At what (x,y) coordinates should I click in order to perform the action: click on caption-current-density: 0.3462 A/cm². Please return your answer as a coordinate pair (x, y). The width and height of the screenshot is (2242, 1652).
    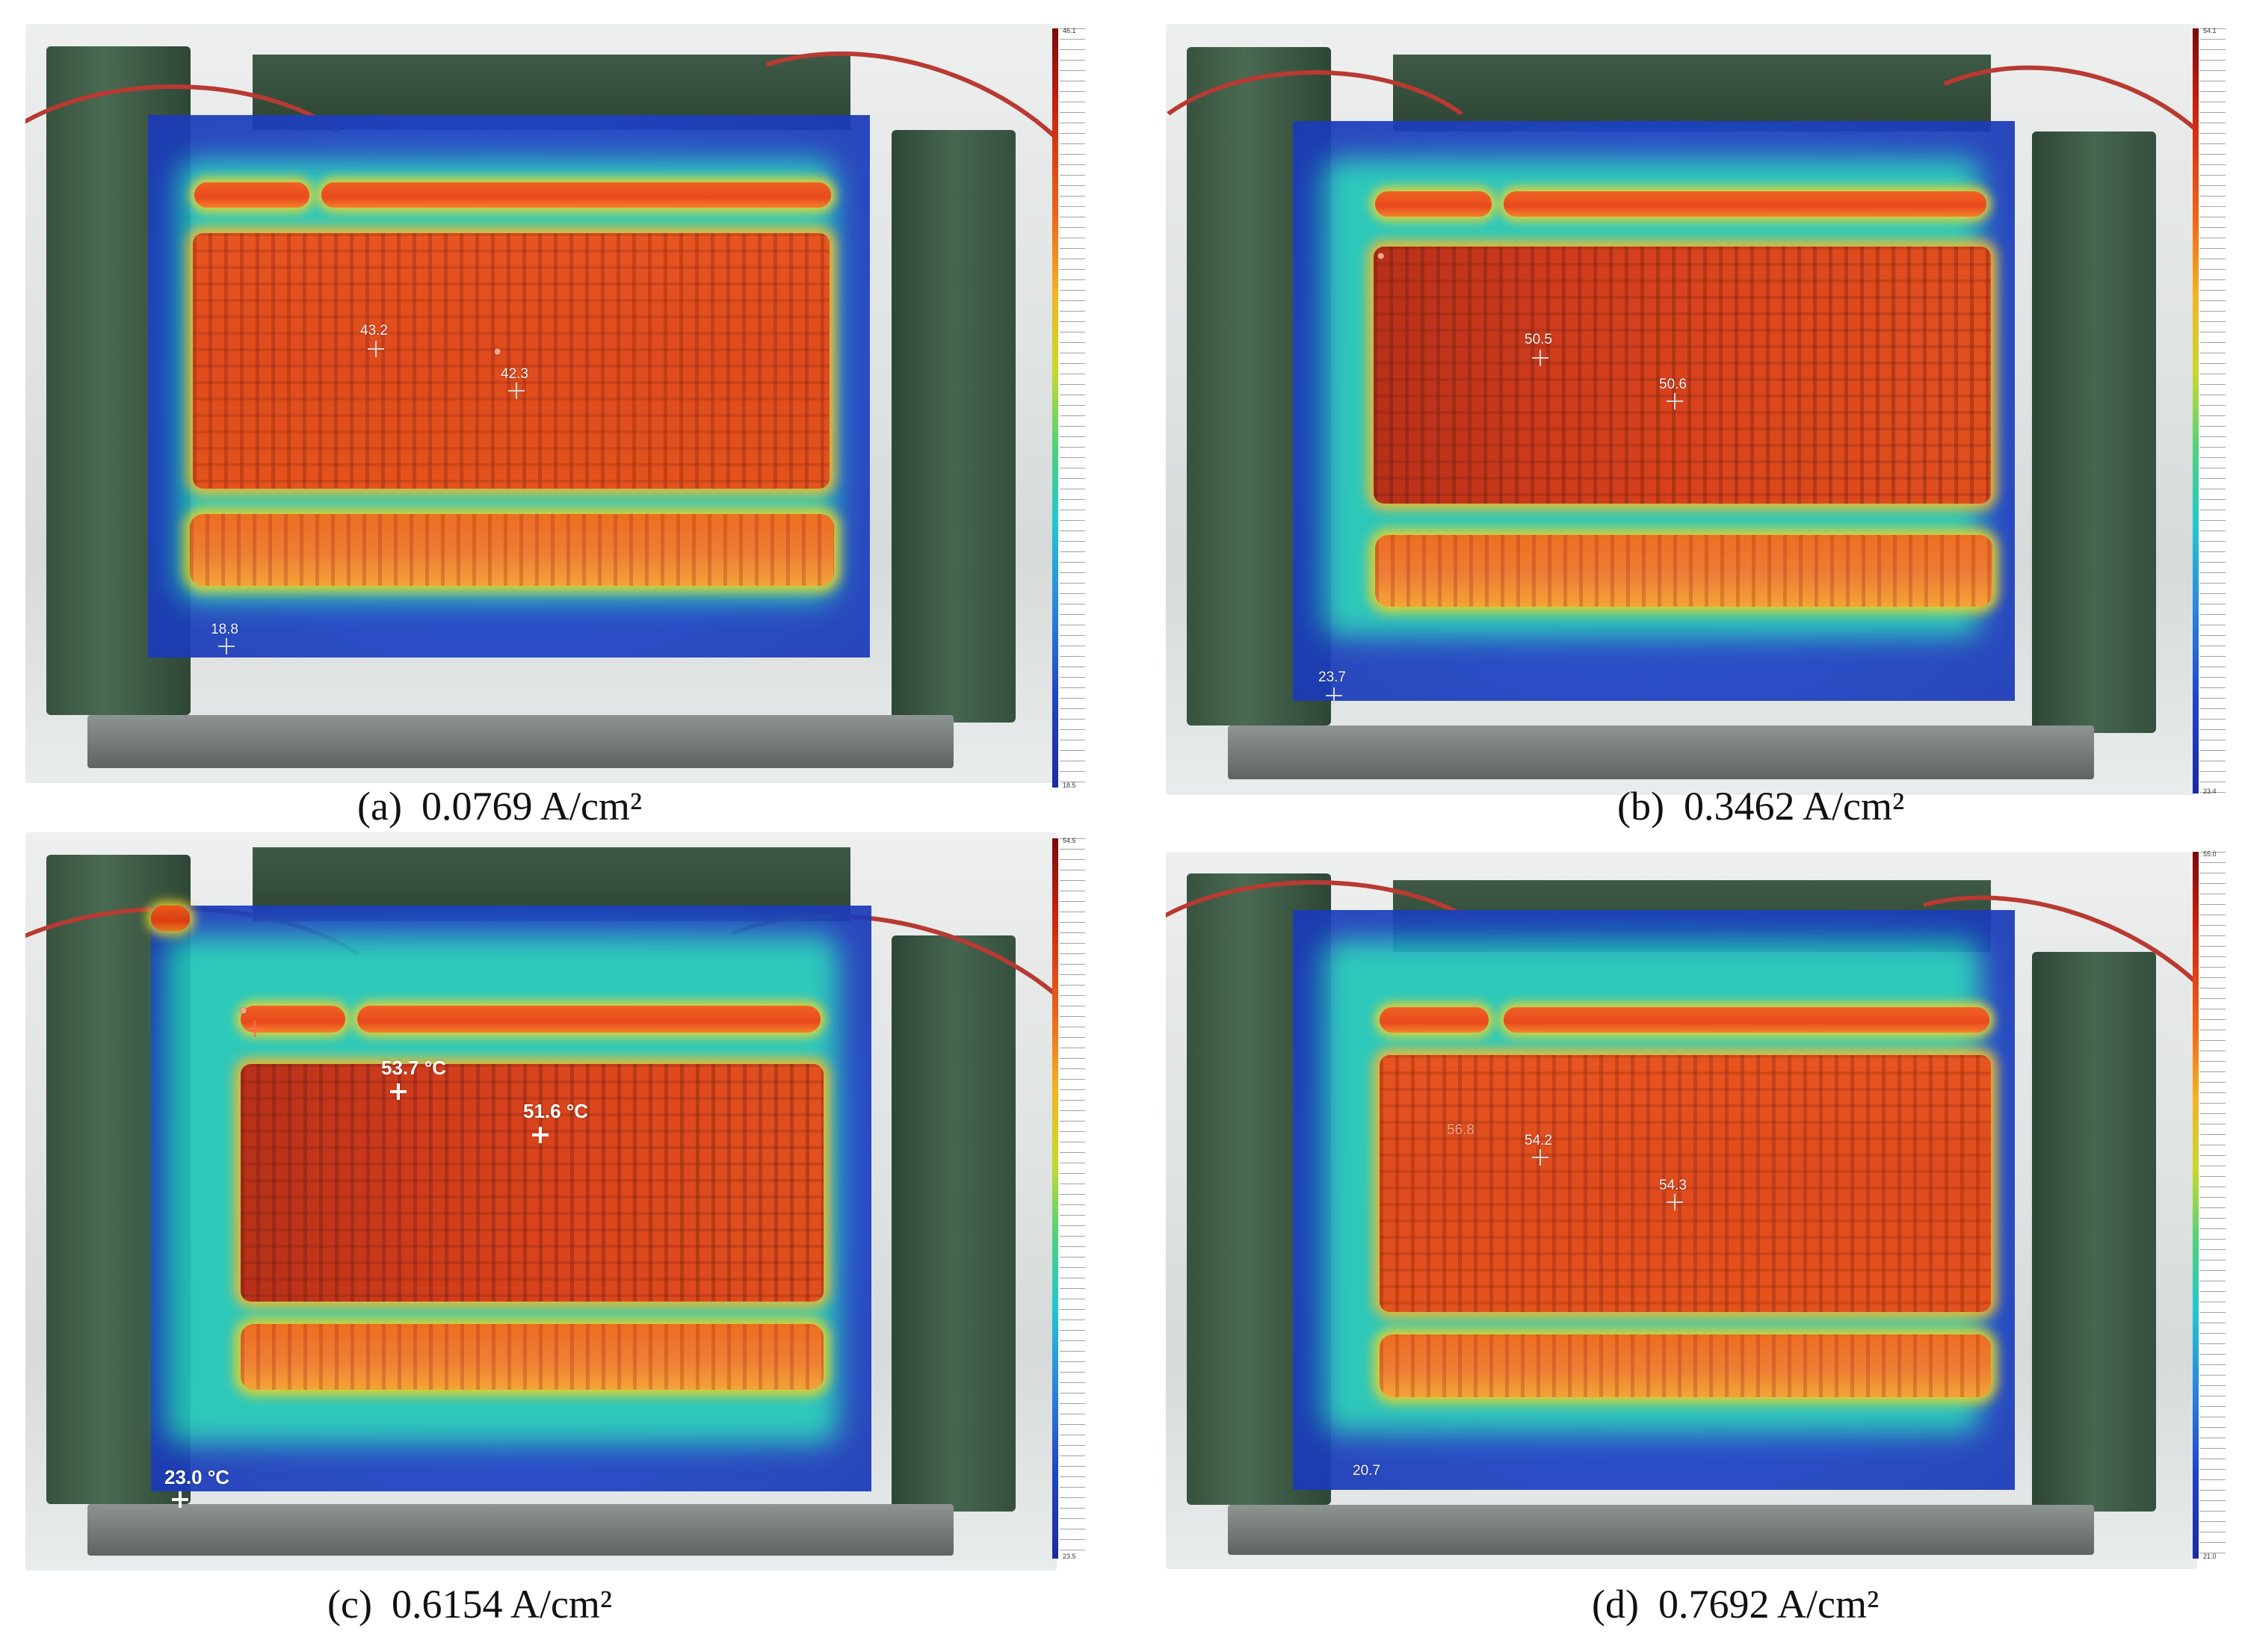
    Looking at the image, I should click on (1794, 806).